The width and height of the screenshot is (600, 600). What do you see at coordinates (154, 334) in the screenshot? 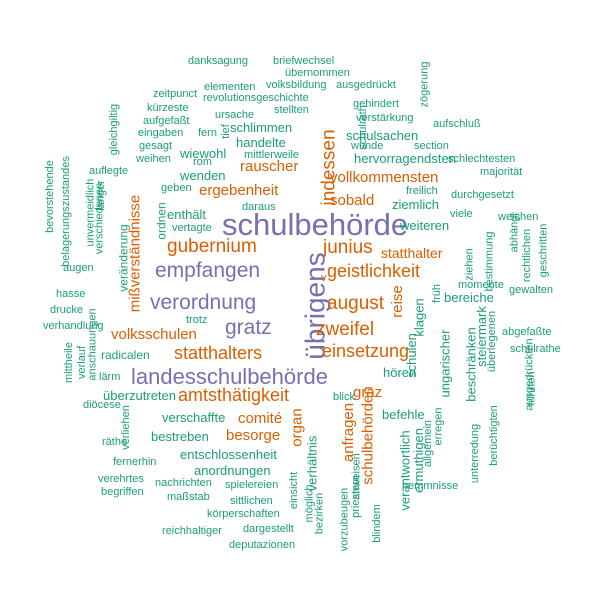
I see `cloud-word: volksschulen` at bounding box center [154, 334].